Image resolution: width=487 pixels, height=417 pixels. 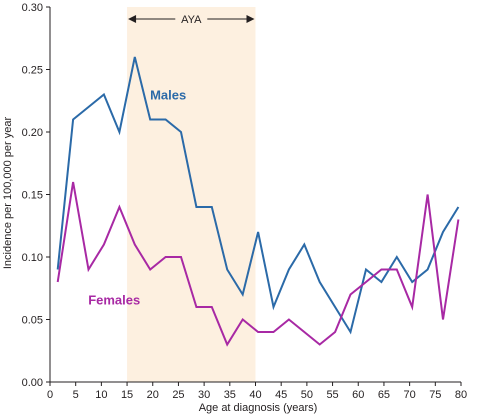 I want to click on x-tick-label: 45, so click(x=281, y=395).